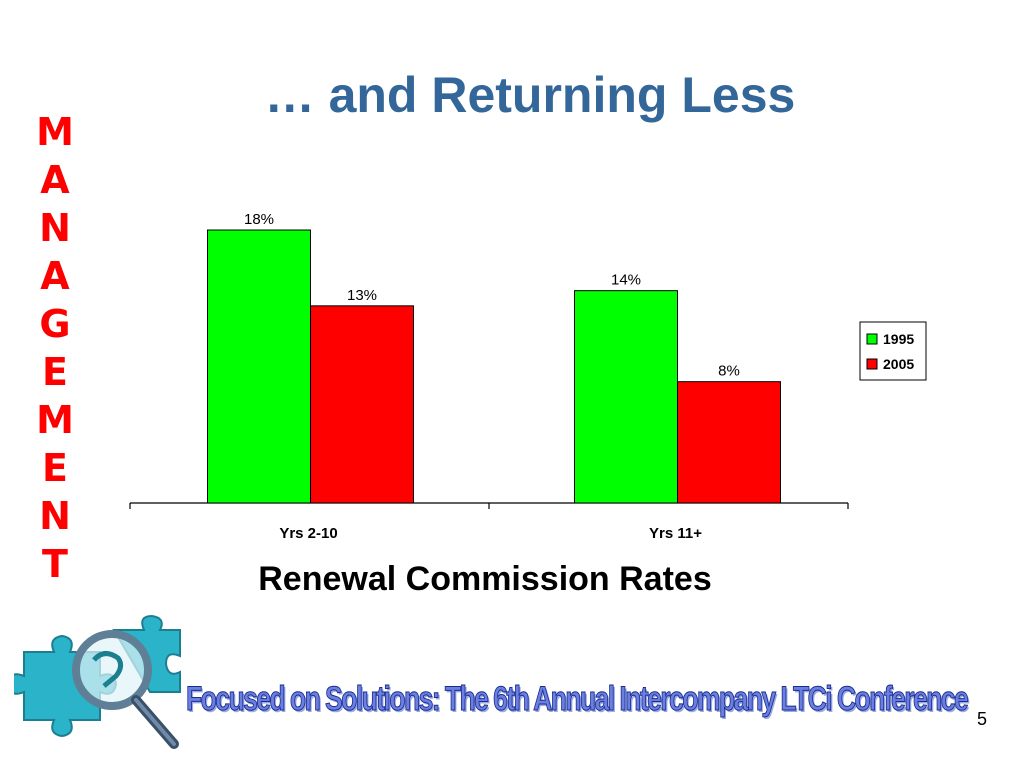 The image size is (1024, 768). What do you see at coordinates (362, 295) in the screenshot?
I see `data-label: 13%` at bounding box center [362, 295].